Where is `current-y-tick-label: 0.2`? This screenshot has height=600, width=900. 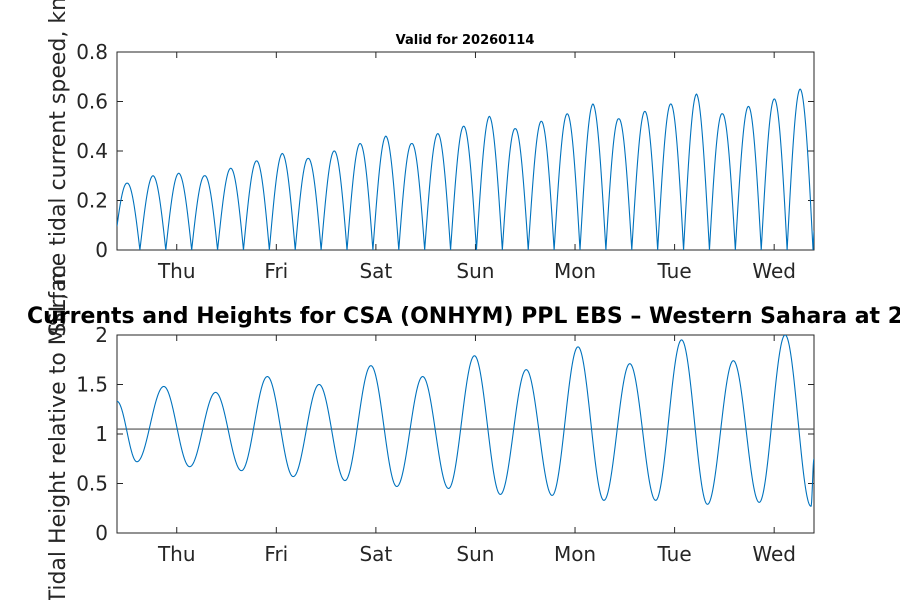
current-y-tick-label: 0.2 is located at coordinates (92, 201).